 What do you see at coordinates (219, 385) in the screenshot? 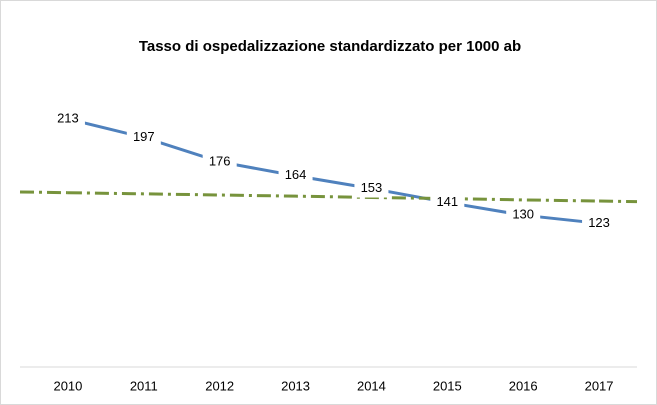
I see `x-tick-label: 2012` at bounding box center [219, 385].